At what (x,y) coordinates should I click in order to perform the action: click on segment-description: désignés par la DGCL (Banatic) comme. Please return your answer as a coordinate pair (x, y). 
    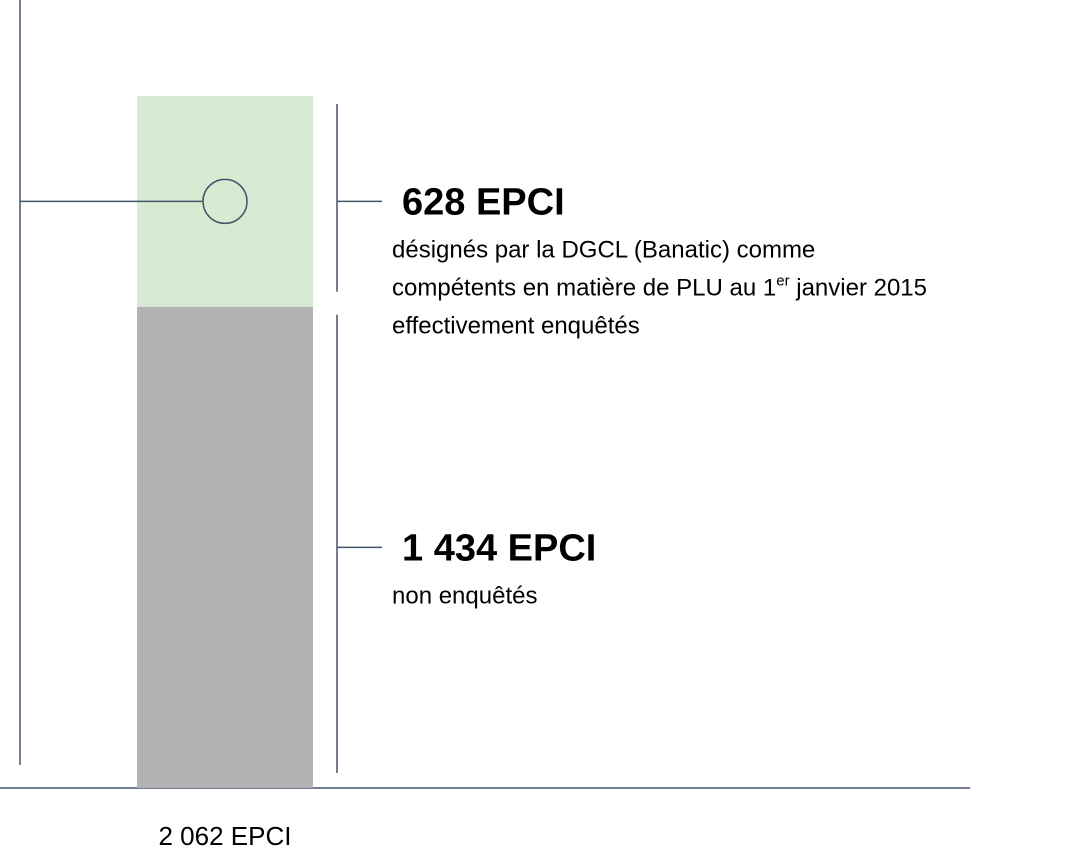
    Looking at the image, I should click on (603, 249).